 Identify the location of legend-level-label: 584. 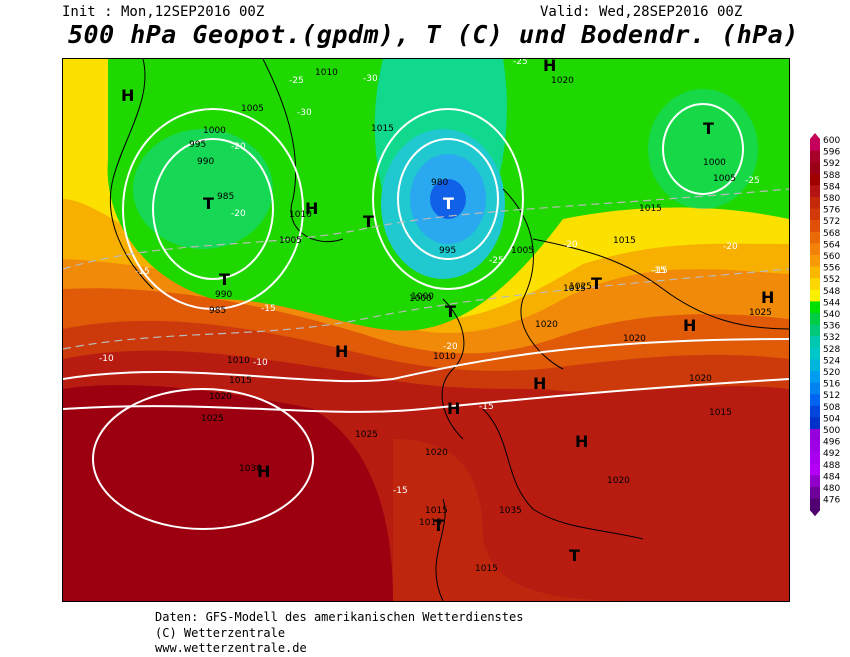
(831, 187).